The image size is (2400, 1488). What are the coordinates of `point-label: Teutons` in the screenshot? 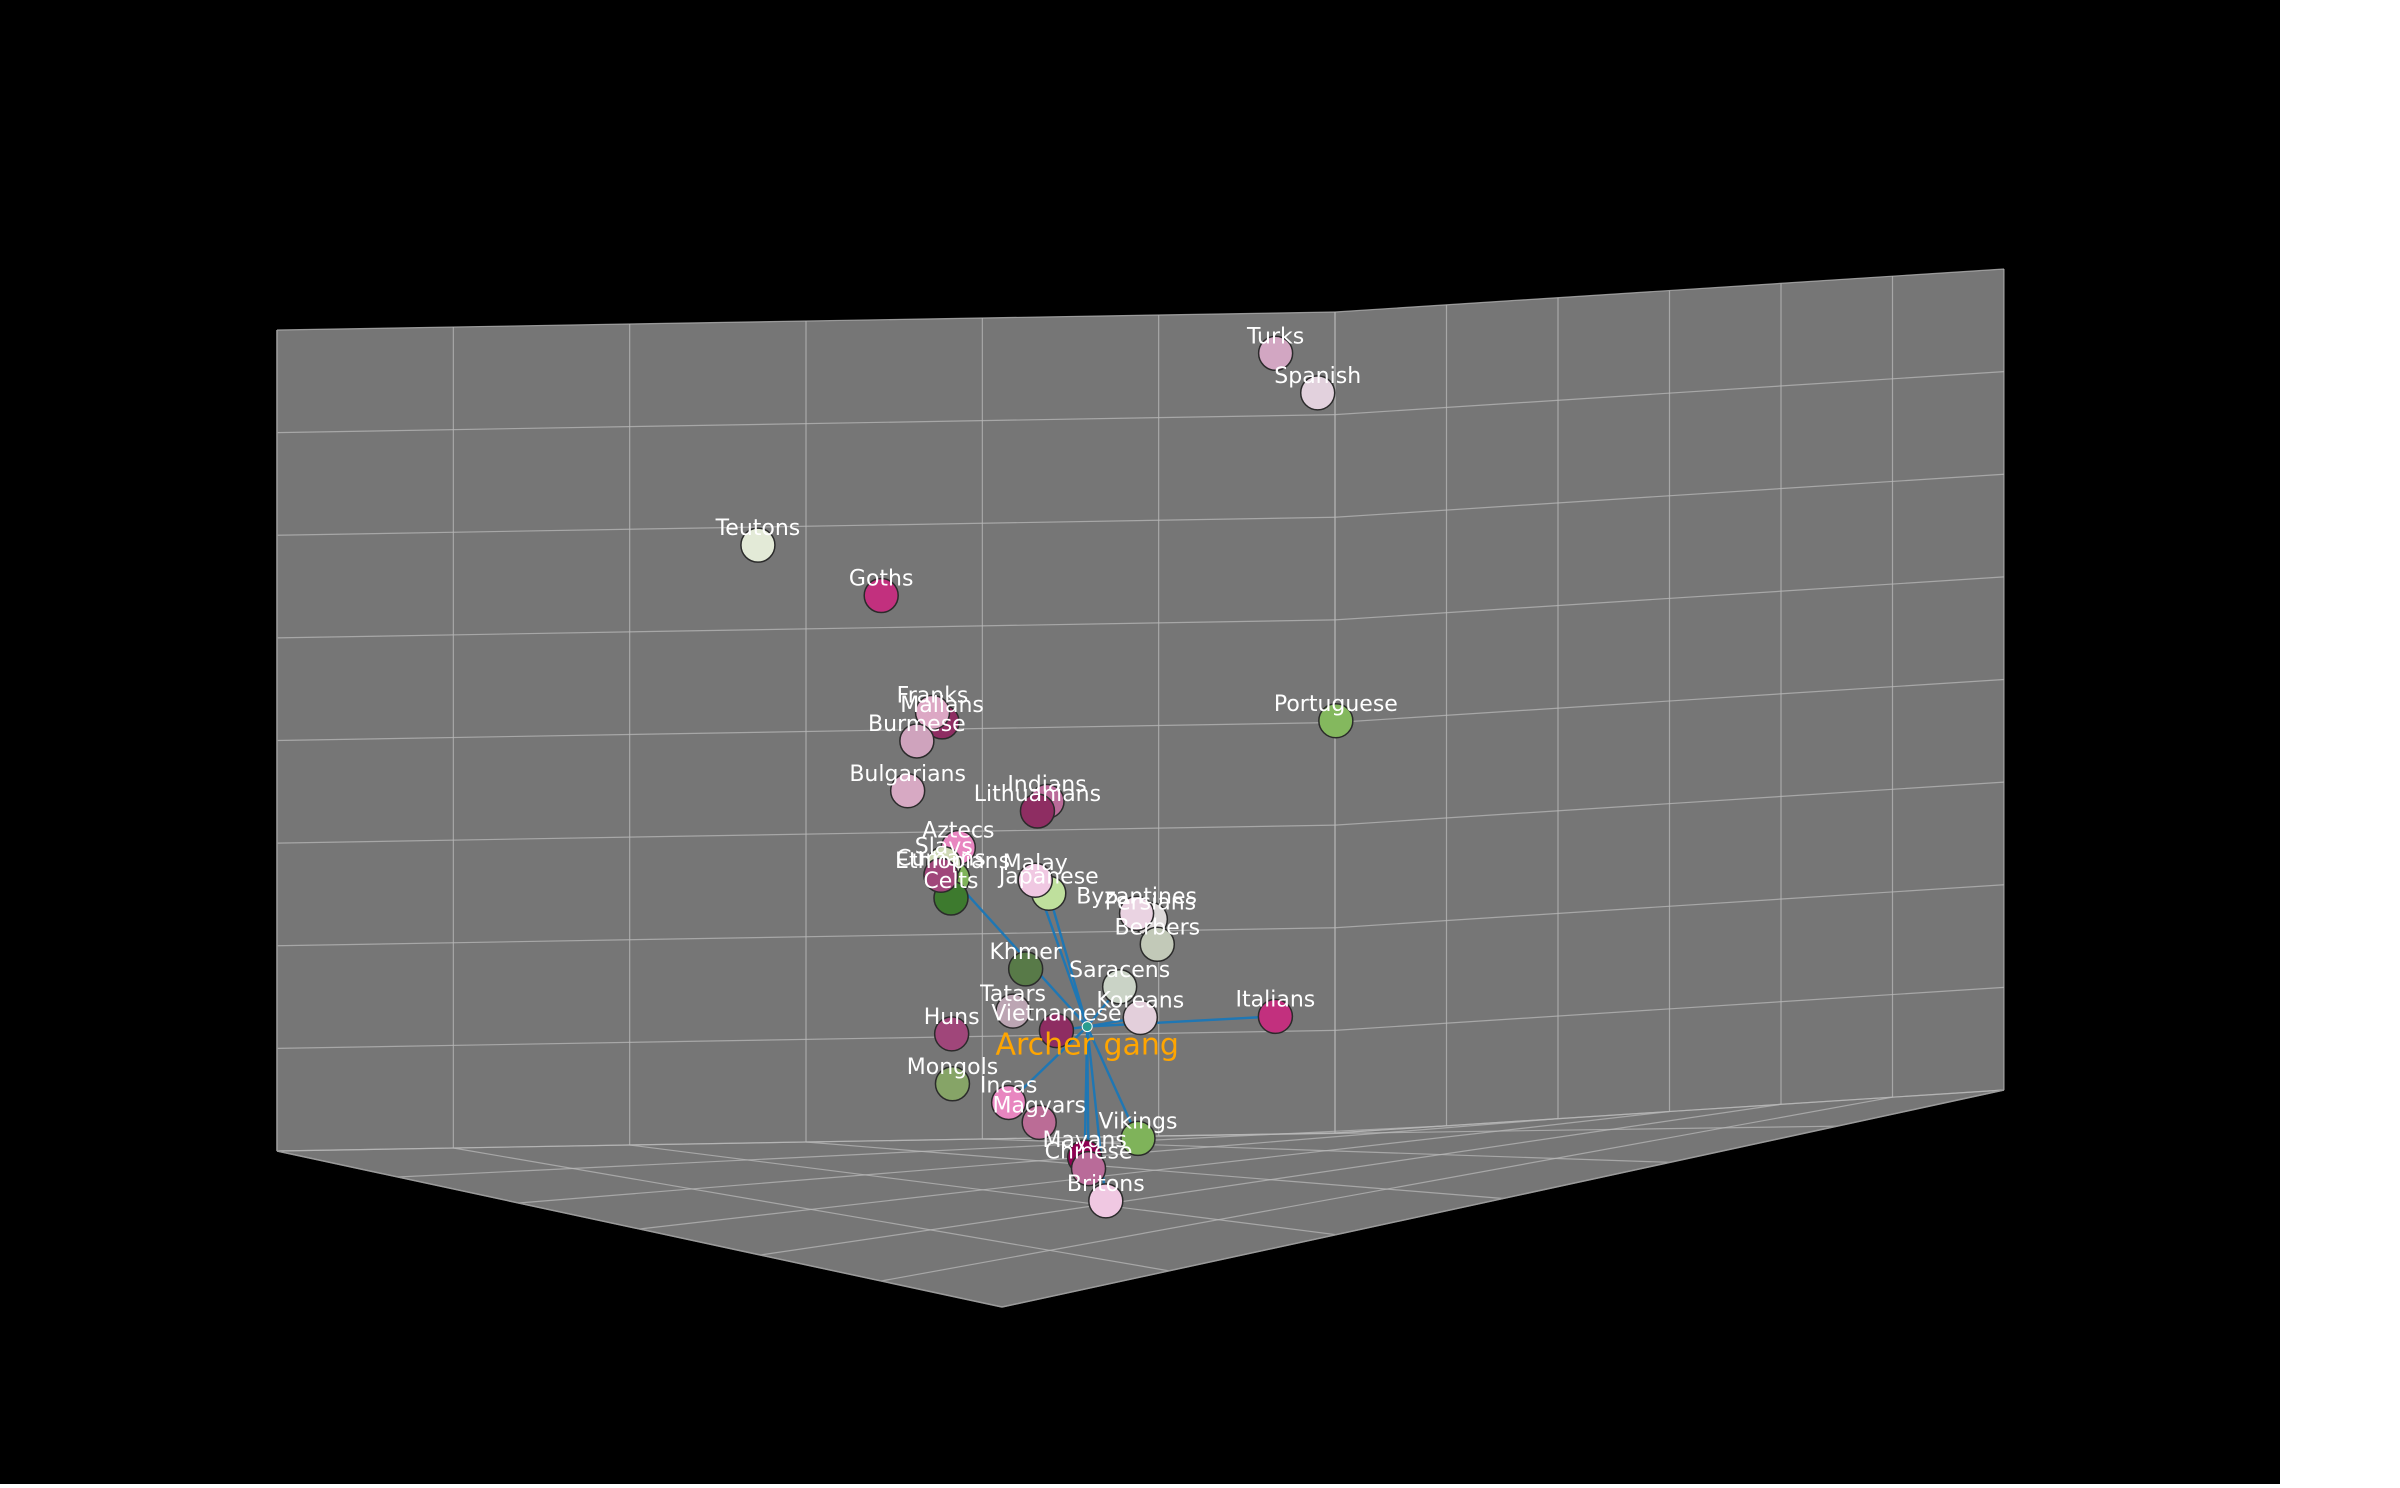 It's located at (758, 528).